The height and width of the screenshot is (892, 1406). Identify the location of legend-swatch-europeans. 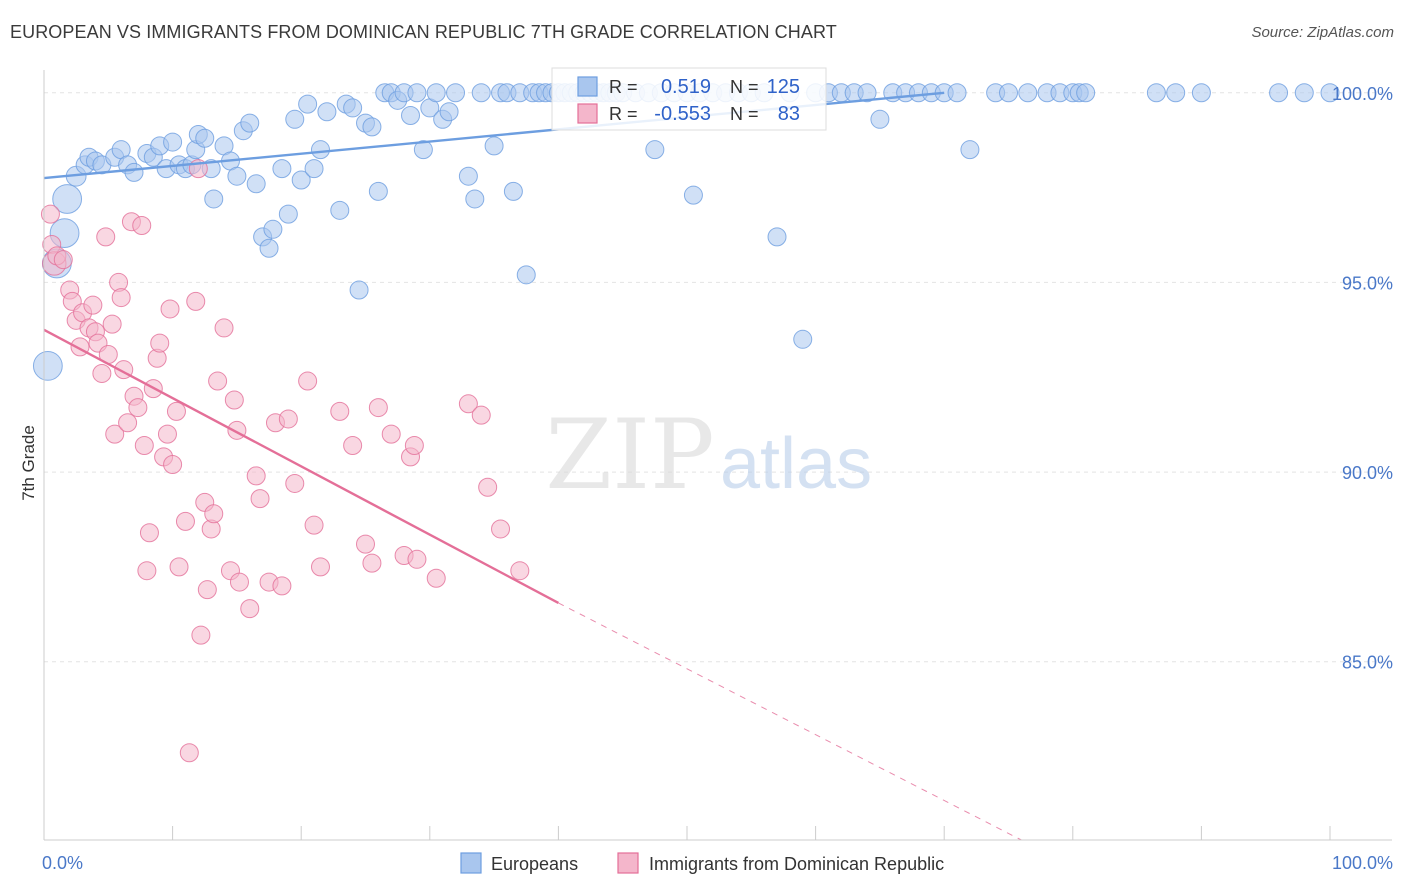
(471, 863).